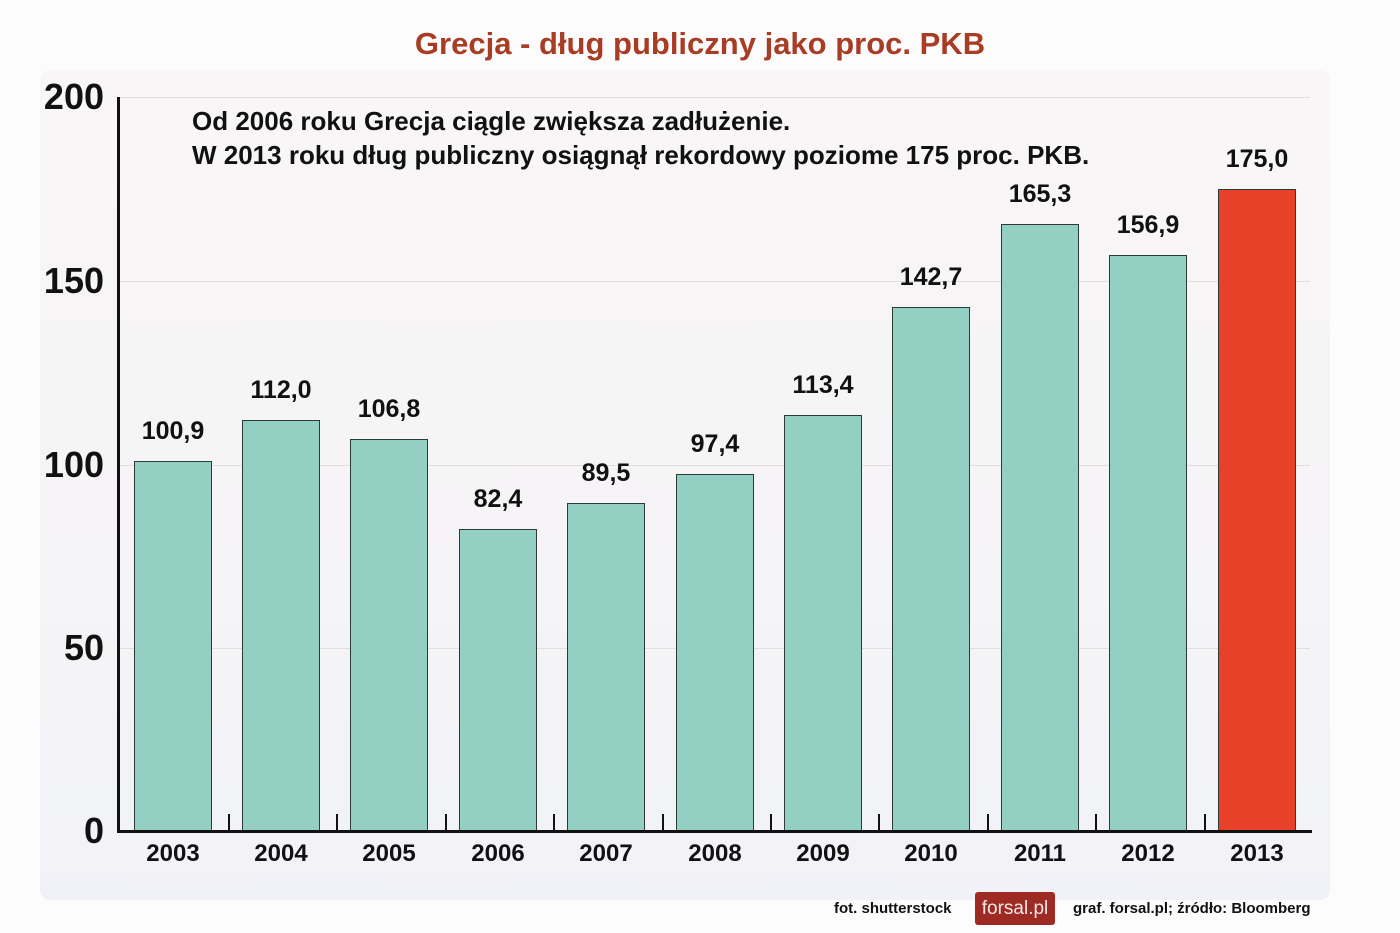 The image size is (1400, 933). Describe the element at coordinates (606, 666) in the screenshot. I see `bar-2007` at that location.